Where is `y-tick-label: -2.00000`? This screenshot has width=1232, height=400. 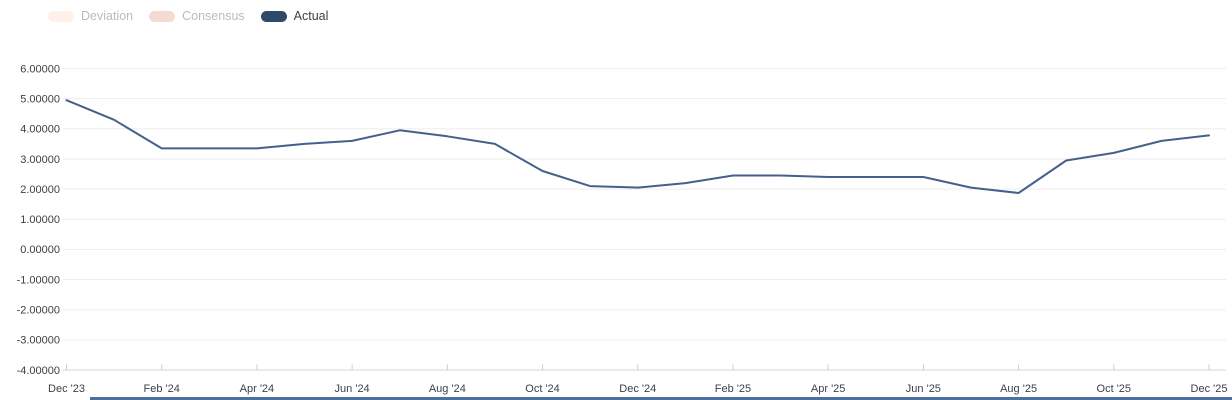 y-tick-label: -2.00000 is located at coordinates (38, 311).